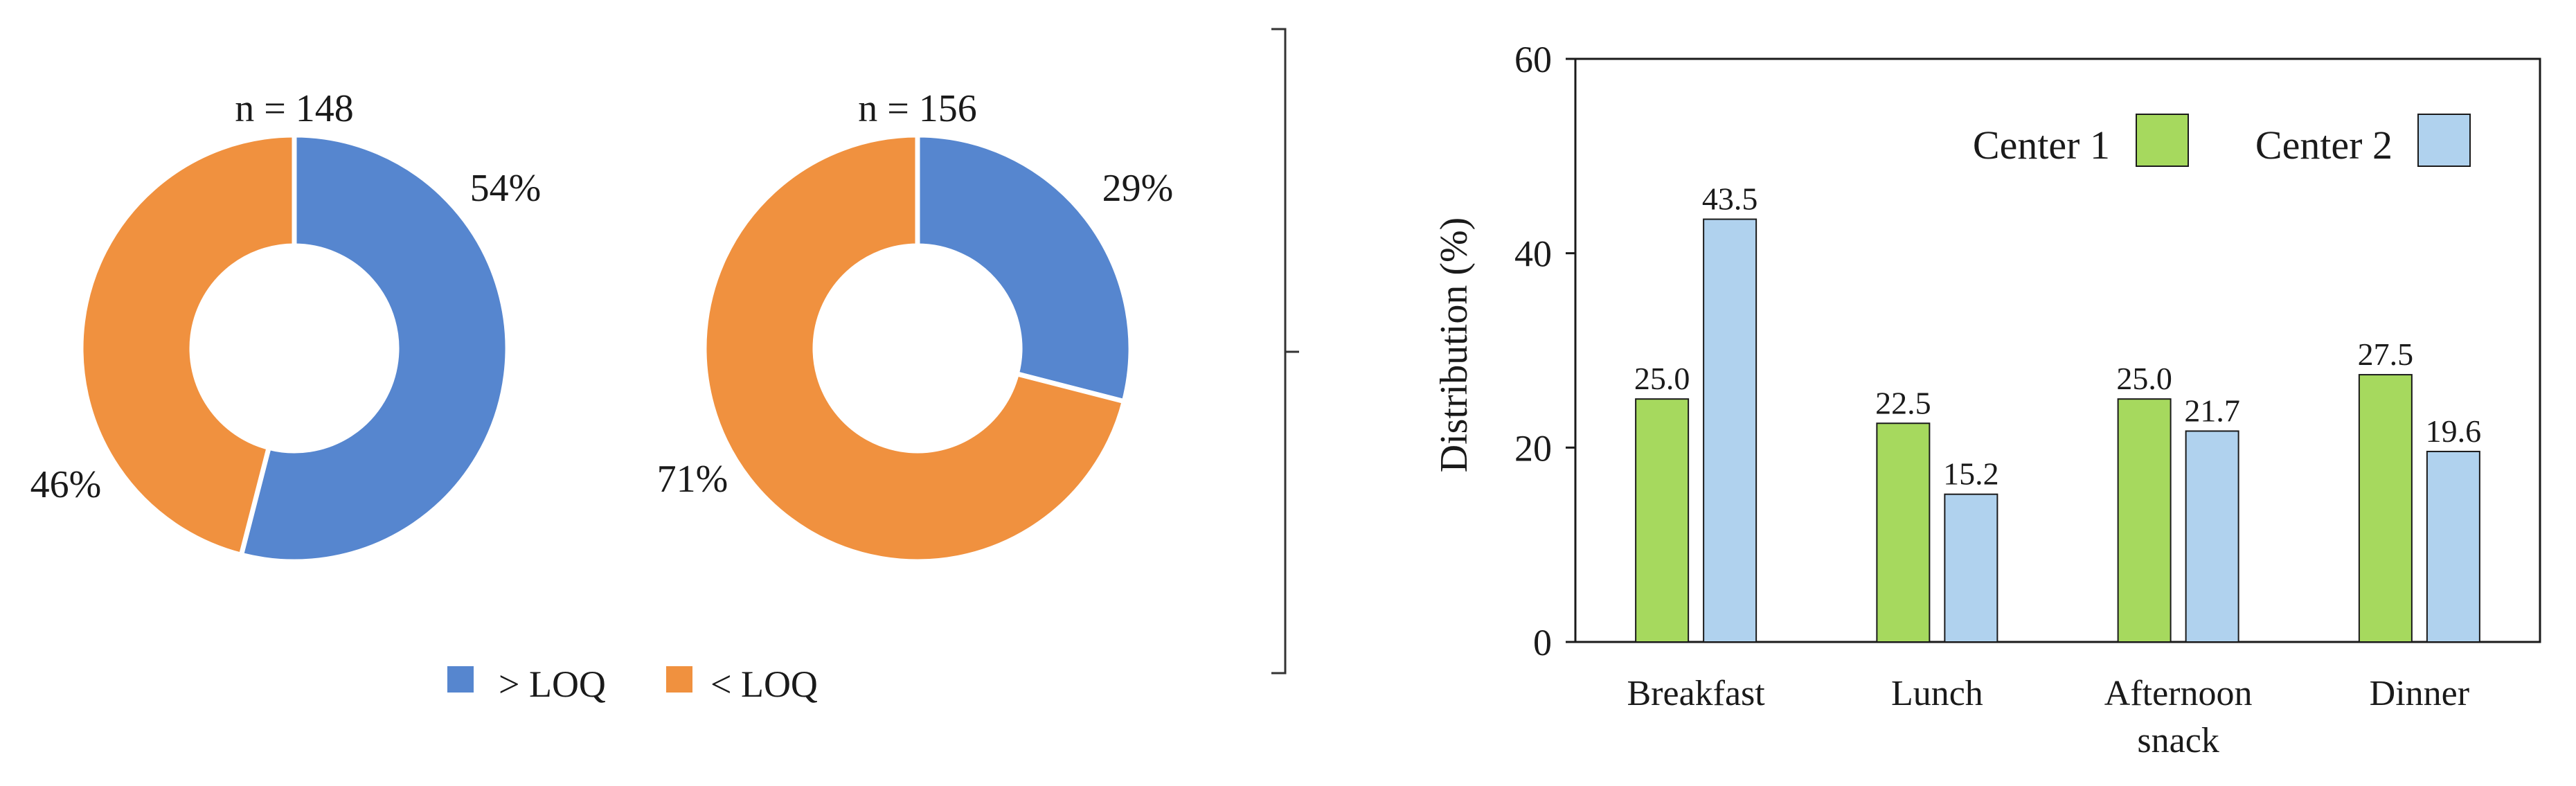  What do you see at coordinates (1696, 693) in the screenshot?
I see `x-tick-label: Breakfast` at bounding box center [1696, 693].